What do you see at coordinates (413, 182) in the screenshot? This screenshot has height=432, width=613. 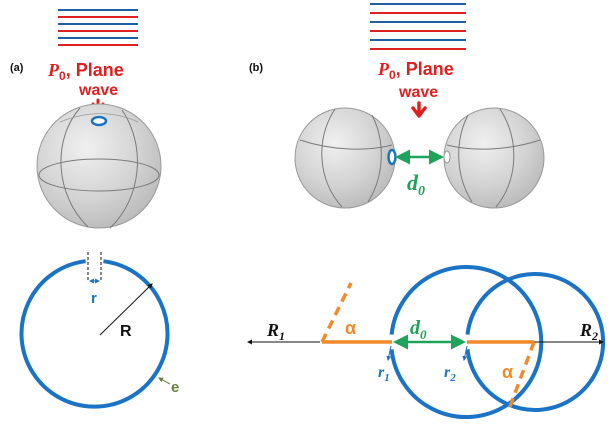 I see `gap-symbol-top: d` at bounding box center [413, 182].